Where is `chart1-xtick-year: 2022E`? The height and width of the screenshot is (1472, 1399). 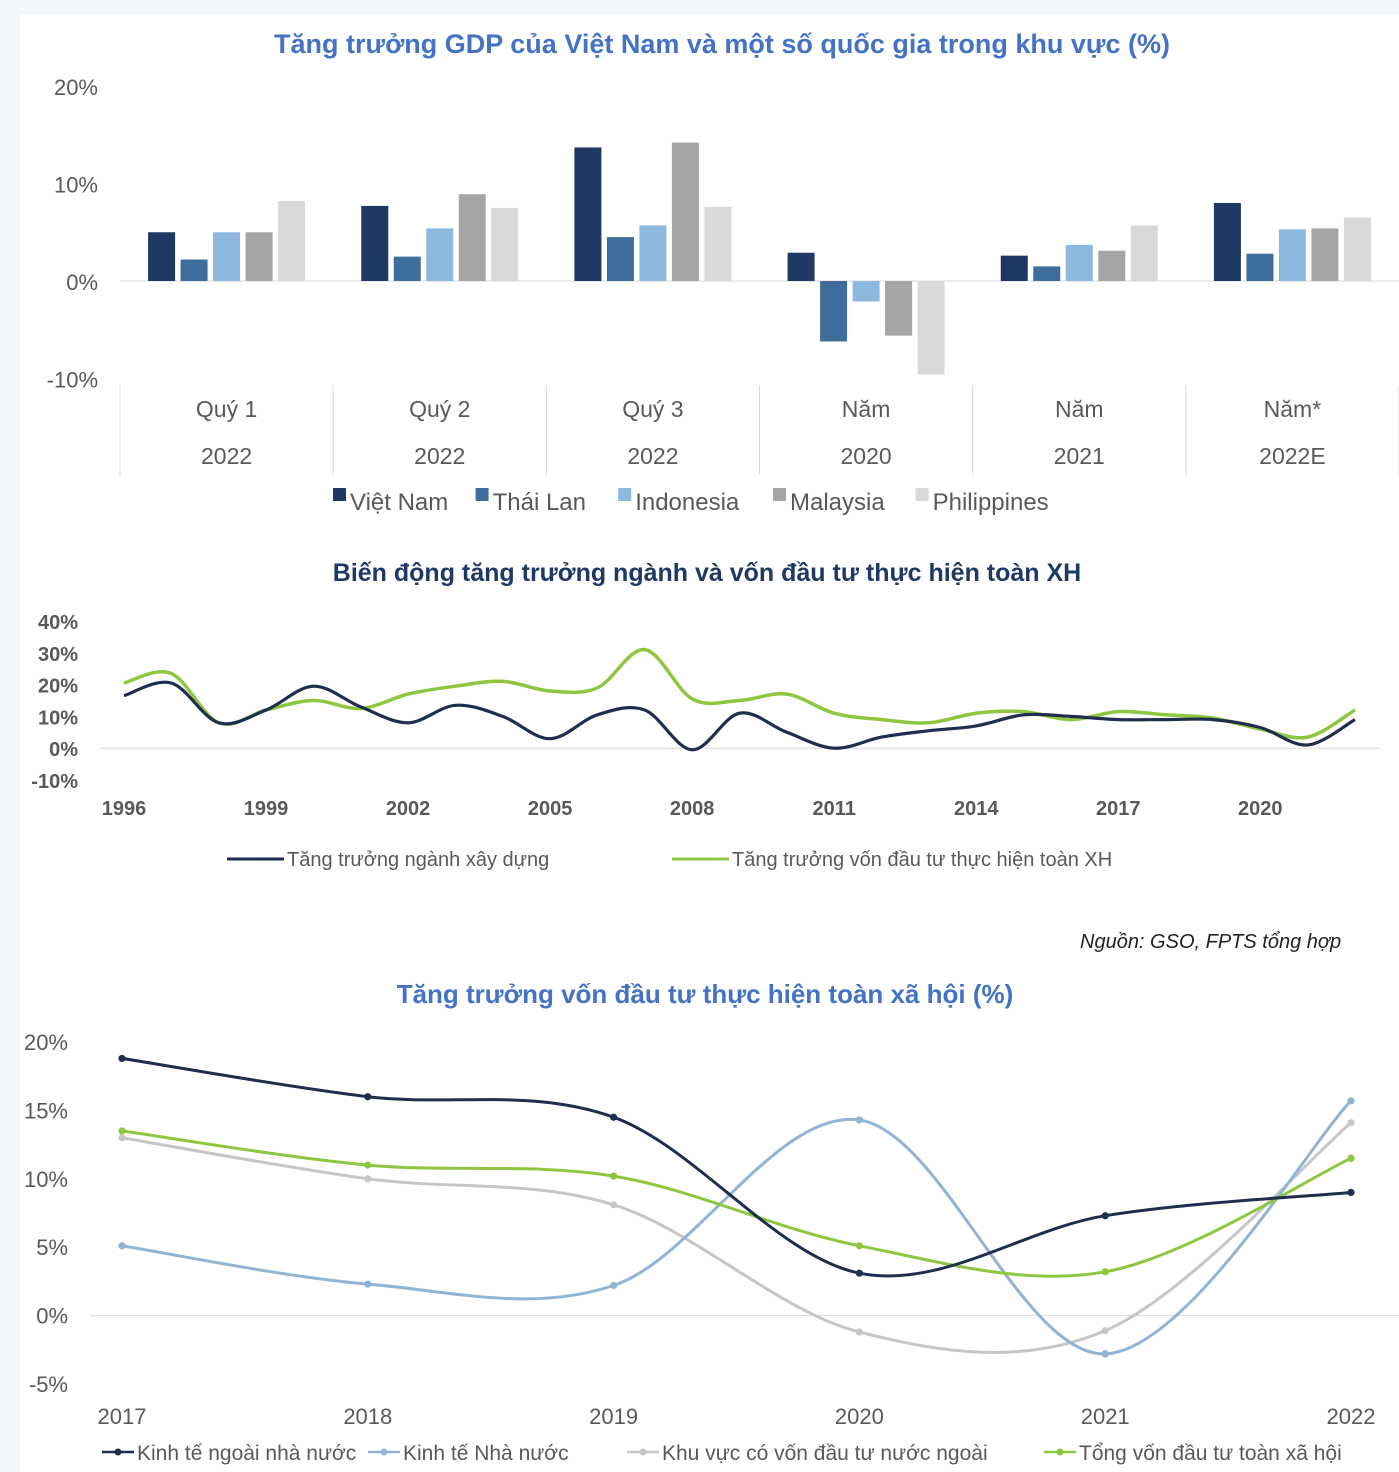 chart1-xtick-year: 2022E is located at coordinates (1292, 456).